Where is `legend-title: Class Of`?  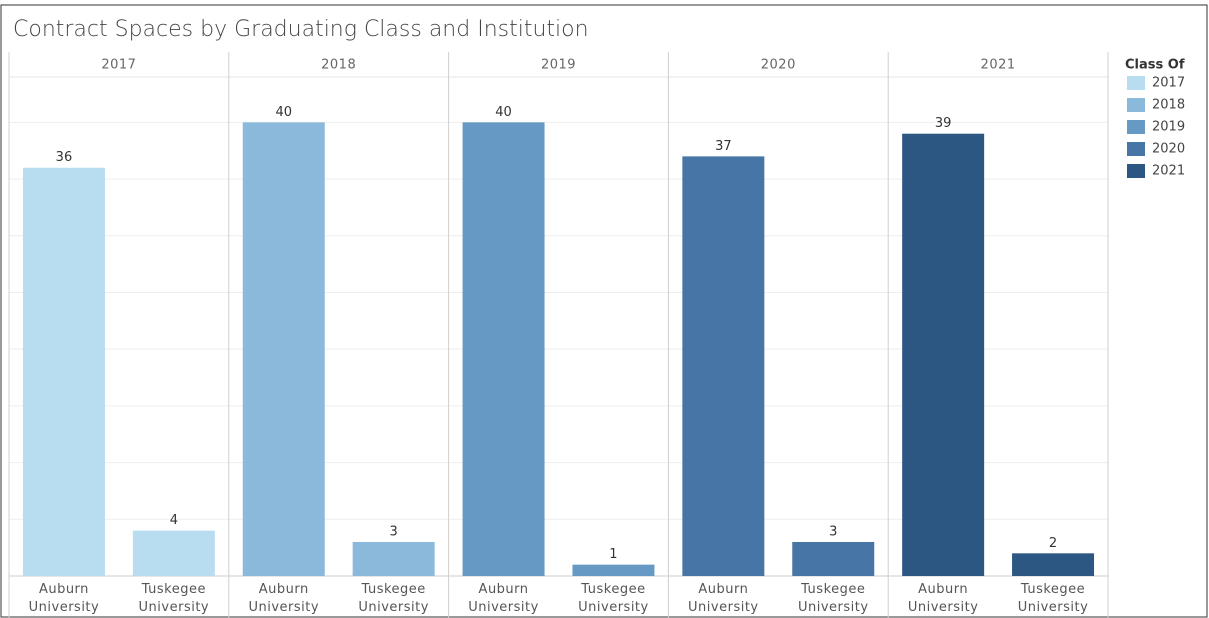 legend-title: Class Of is located at coordinates (1155, 65).